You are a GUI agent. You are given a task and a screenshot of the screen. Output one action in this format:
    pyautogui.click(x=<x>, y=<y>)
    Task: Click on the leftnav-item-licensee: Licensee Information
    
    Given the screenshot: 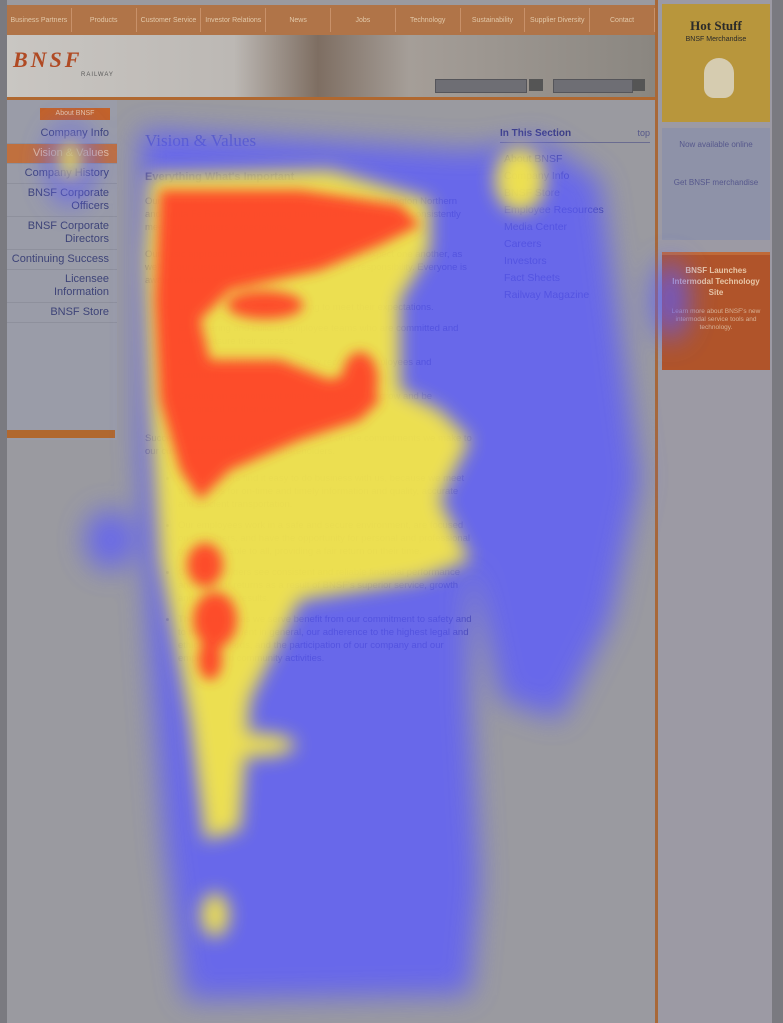 What is the action you would take?
    pyautogui.click(x=62, y=286)
    